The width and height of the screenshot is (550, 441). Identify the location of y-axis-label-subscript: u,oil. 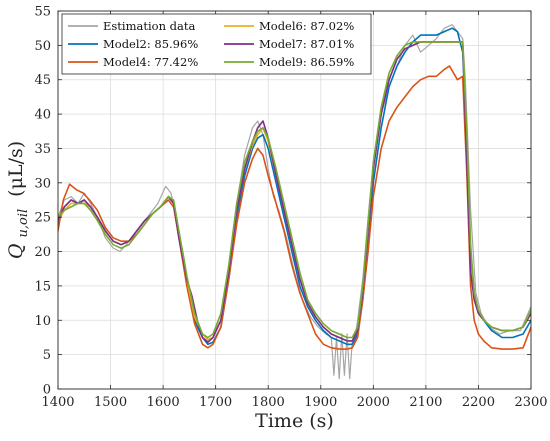
(23, 223).